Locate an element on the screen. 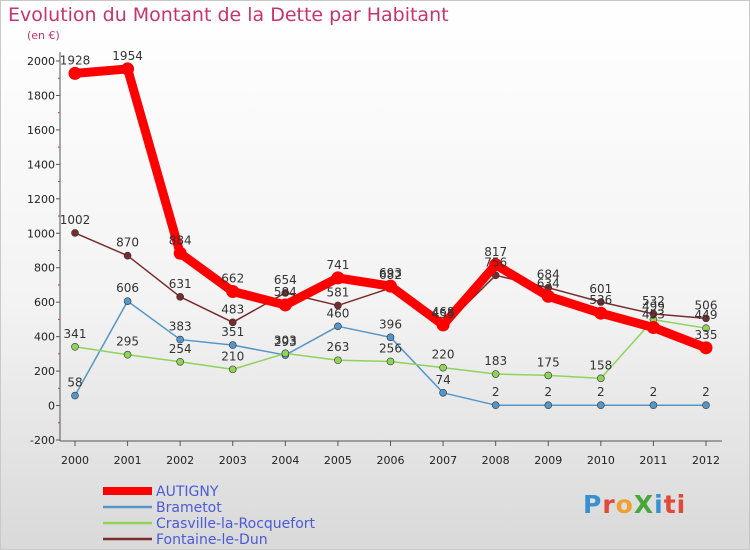  data-label: 536 is located at coordinates (600, 300).